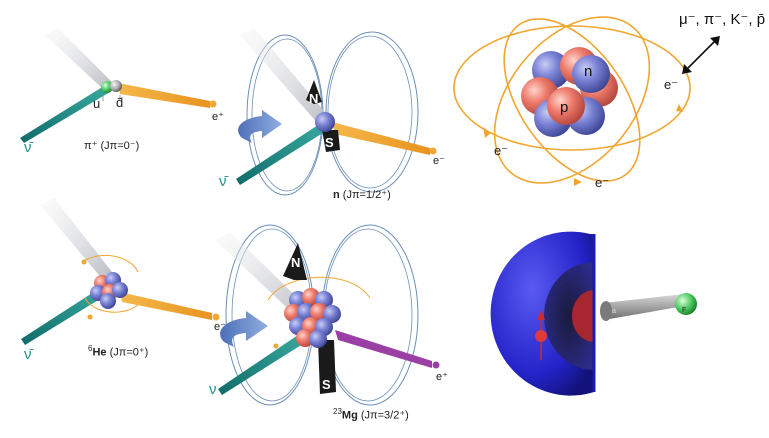 Image resolution: width=769 pixels, height=438 pixels. I want to click on pion-caption-spin: (Jπ=0⁻), so click(120, 146).